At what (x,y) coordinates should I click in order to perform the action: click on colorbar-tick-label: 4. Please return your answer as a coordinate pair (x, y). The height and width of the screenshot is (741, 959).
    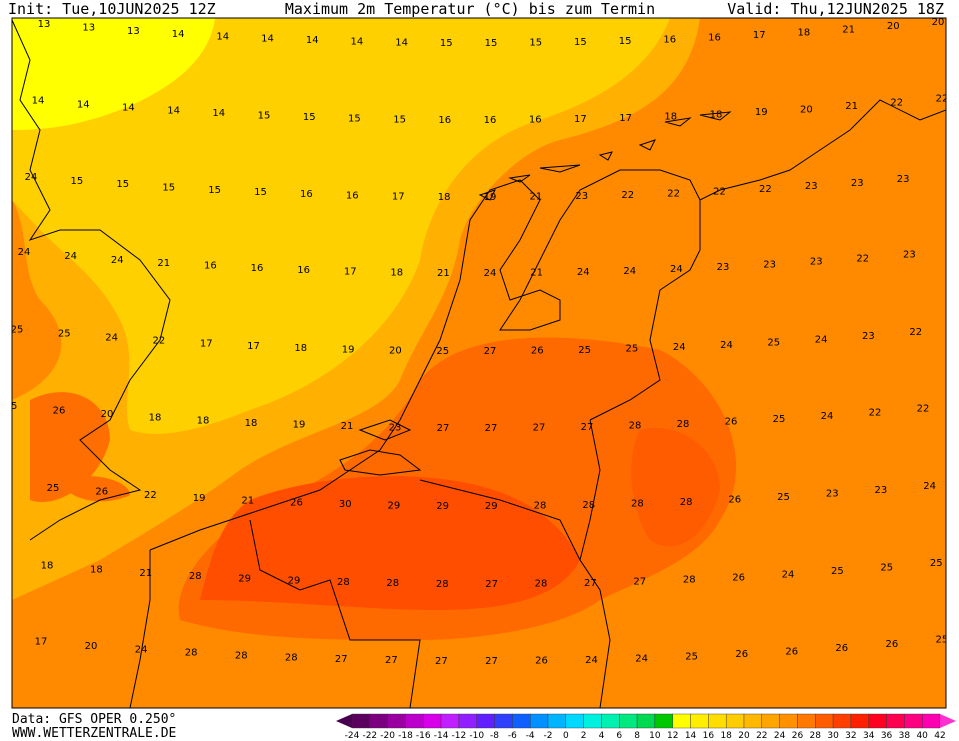
    Looking at the image, I should click on (602, 736).